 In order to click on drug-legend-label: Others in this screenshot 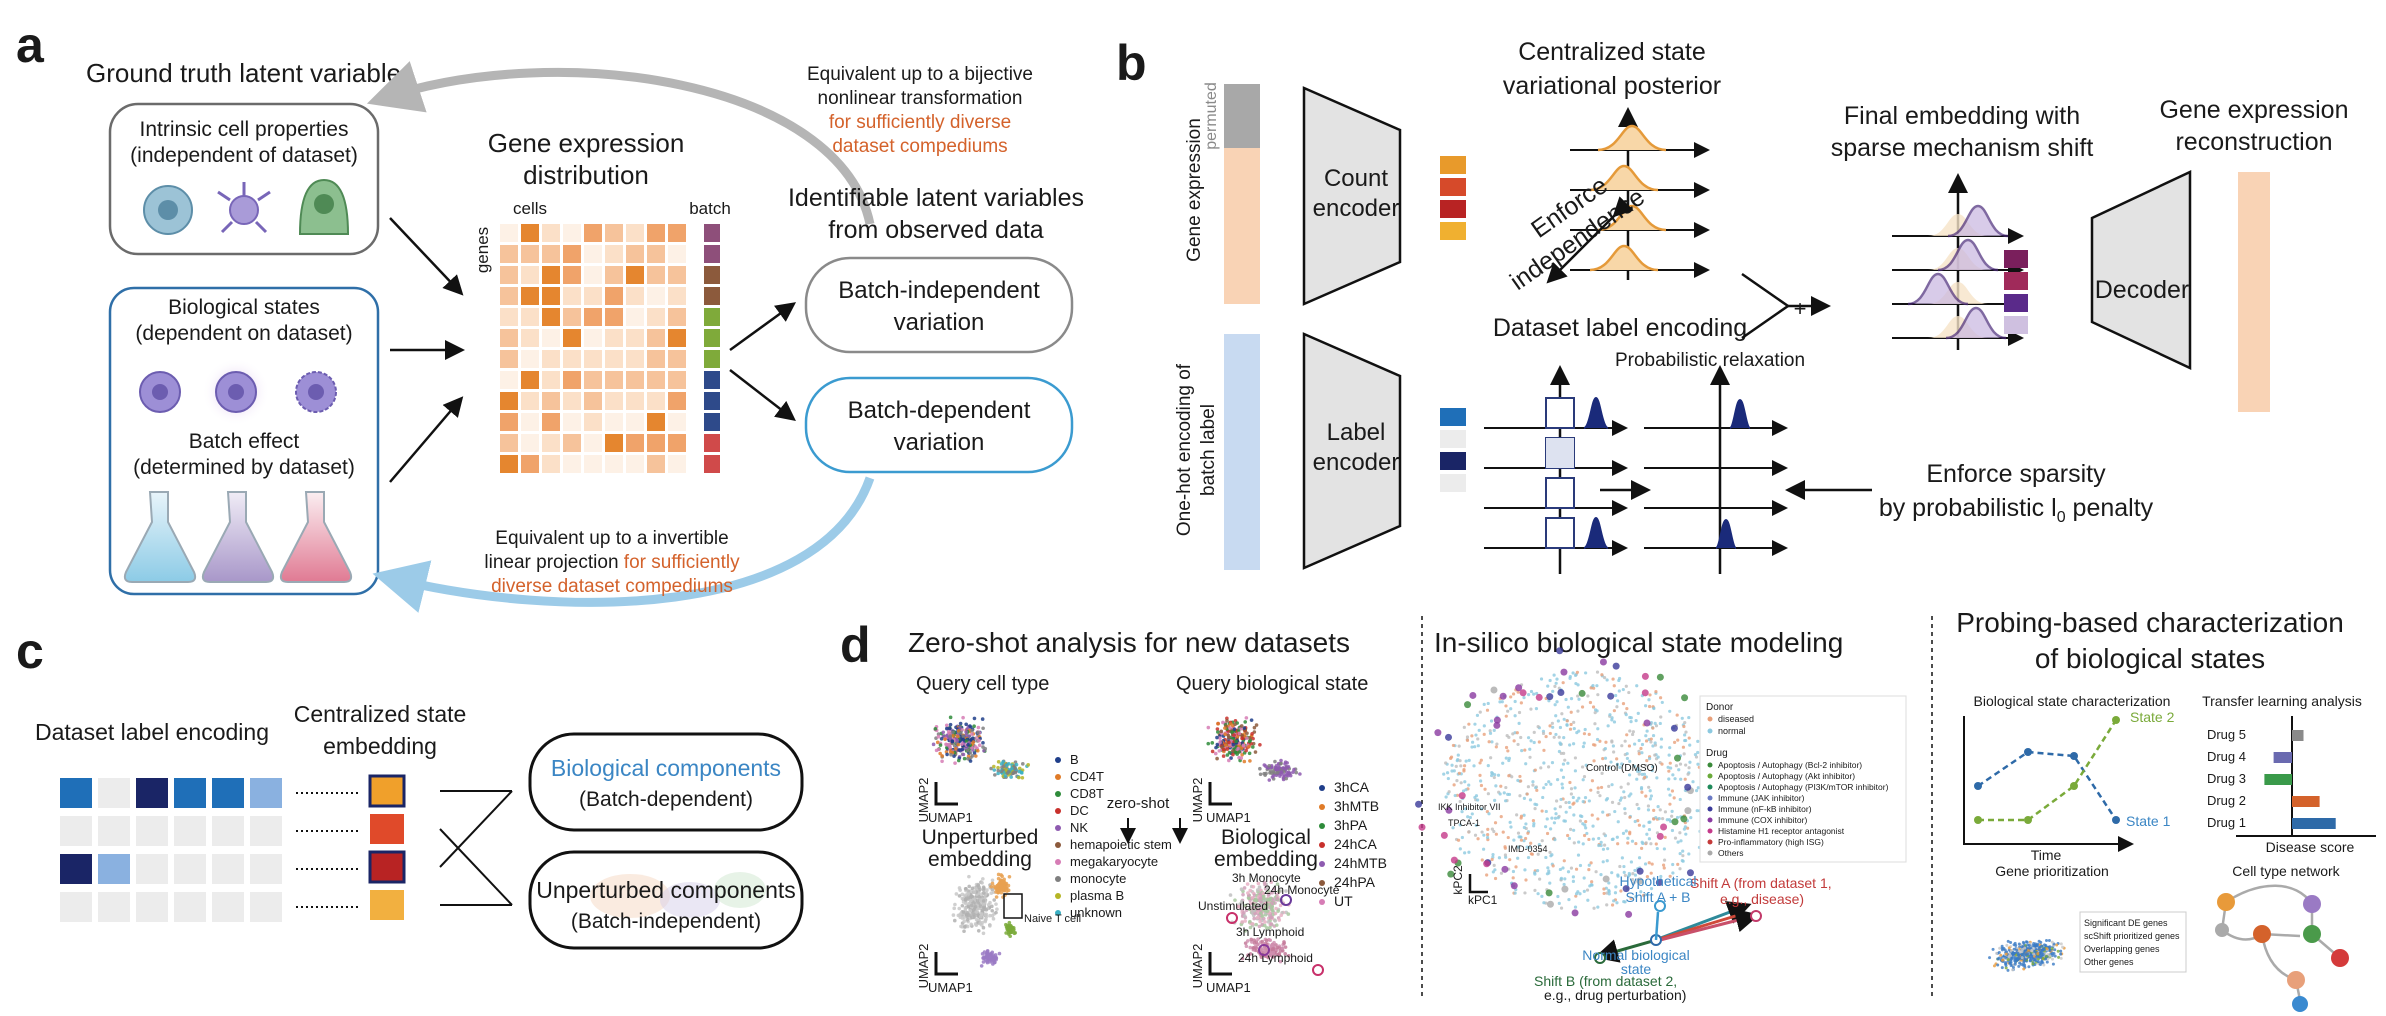, I will do `click(1731, 853)`.